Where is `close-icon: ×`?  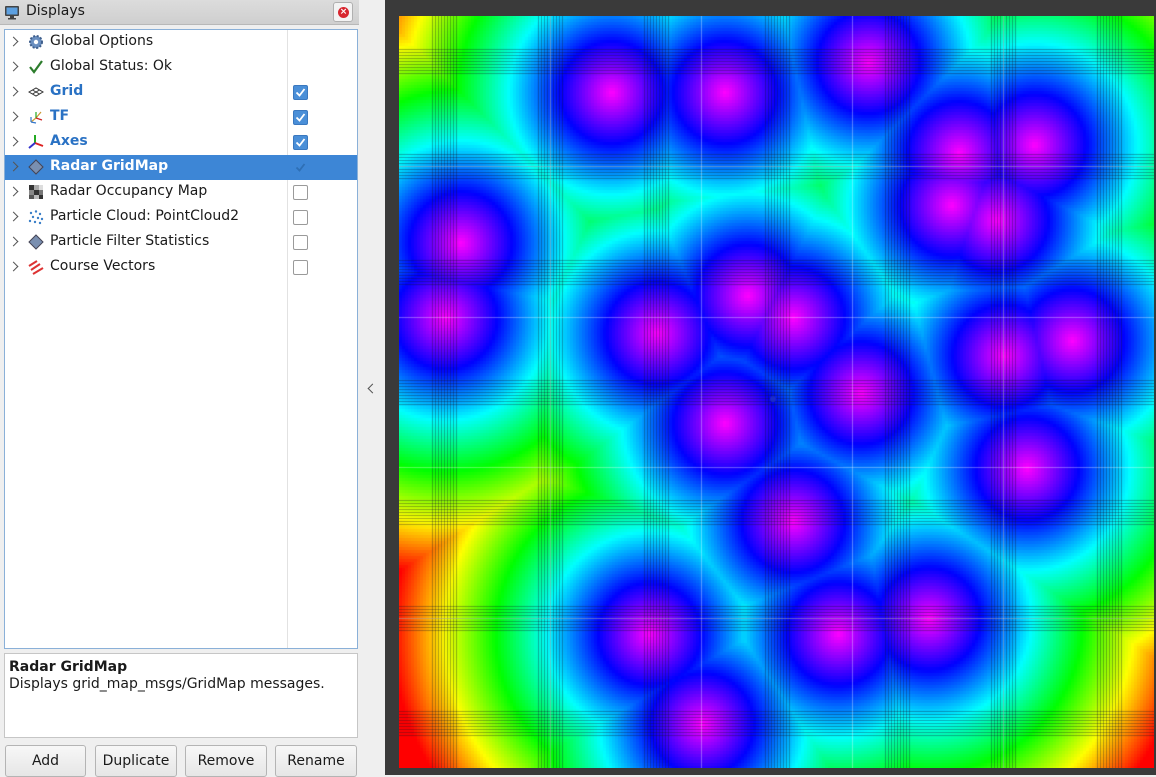 close-icon: × is located at coordinates (343, 12).